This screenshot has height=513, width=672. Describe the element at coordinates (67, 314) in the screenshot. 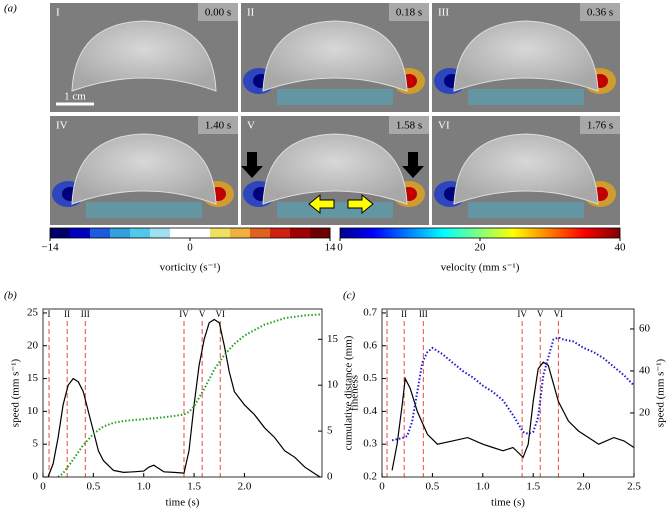

I see `event-label: II` at that location.